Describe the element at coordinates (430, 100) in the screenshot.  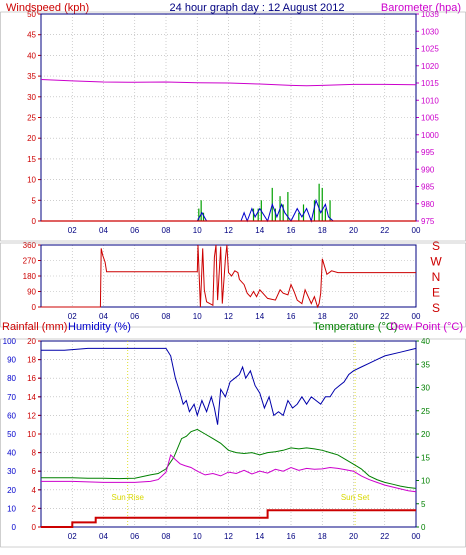
I see `y2-tick-label: 1010` at that location.